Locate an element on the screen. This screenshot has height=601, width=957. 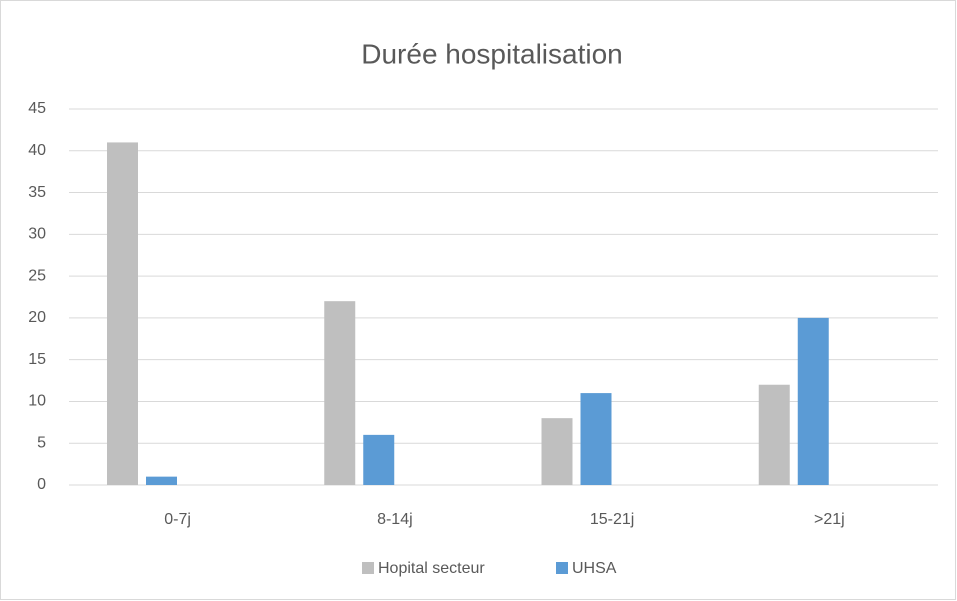
y-tick-label: 0 is located at coordinates (41, 484).